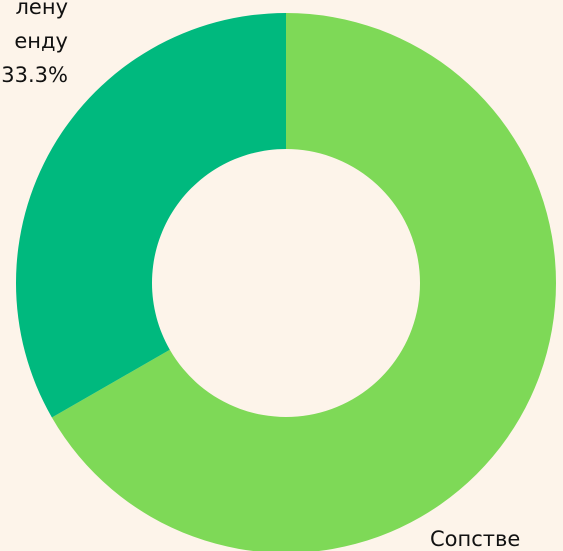 This screenshot has height=551, width=563. Describe the element at coordinates (41, 41) in the screenshot. I see `slice-label: енду` at that location.